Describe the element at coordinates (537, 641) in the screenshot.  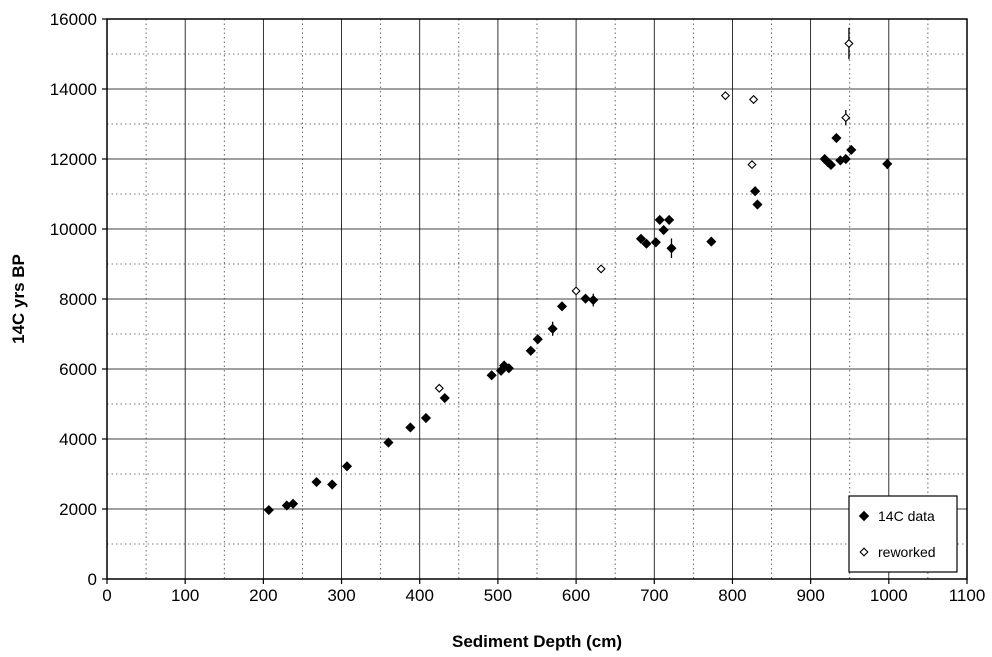
I see `x-axis-title: Sediment Depth (cm)` at that location.